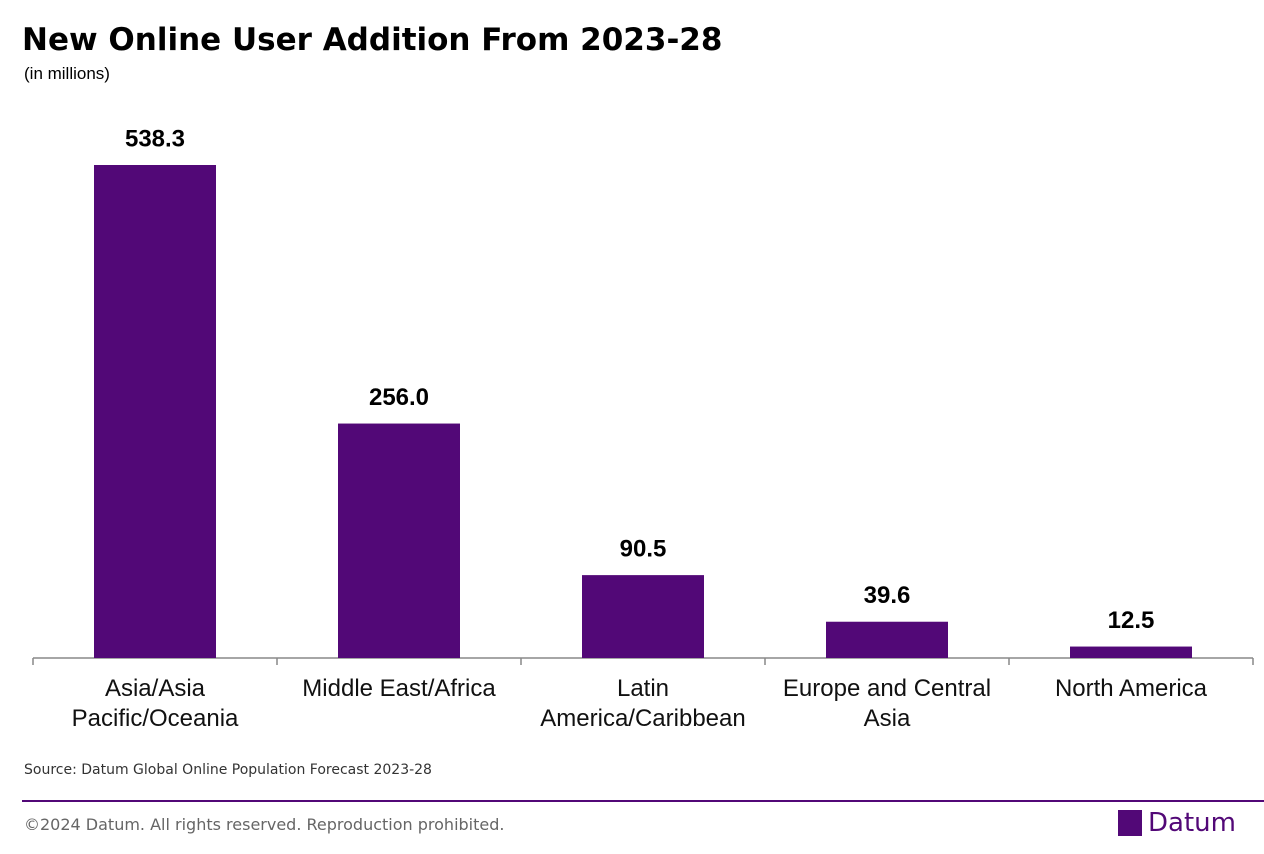  I want to click on brand: Datum, so click(1177, 823).